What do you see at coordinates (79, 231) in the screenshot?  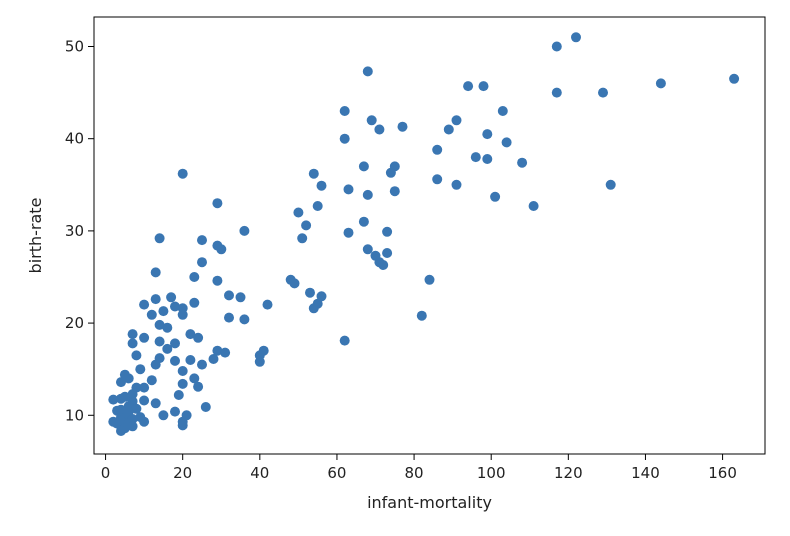 I see `y-axis-ticks: 10 20 30 40 50` at bounding box center [79, 231].